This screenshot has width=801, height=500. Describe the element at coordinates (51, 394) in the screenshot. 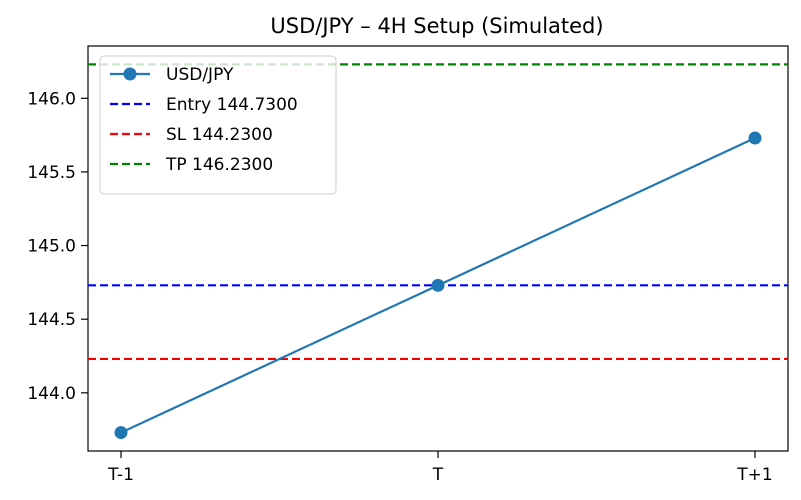

I see `y-tick-label-0: 144.0` at that location.